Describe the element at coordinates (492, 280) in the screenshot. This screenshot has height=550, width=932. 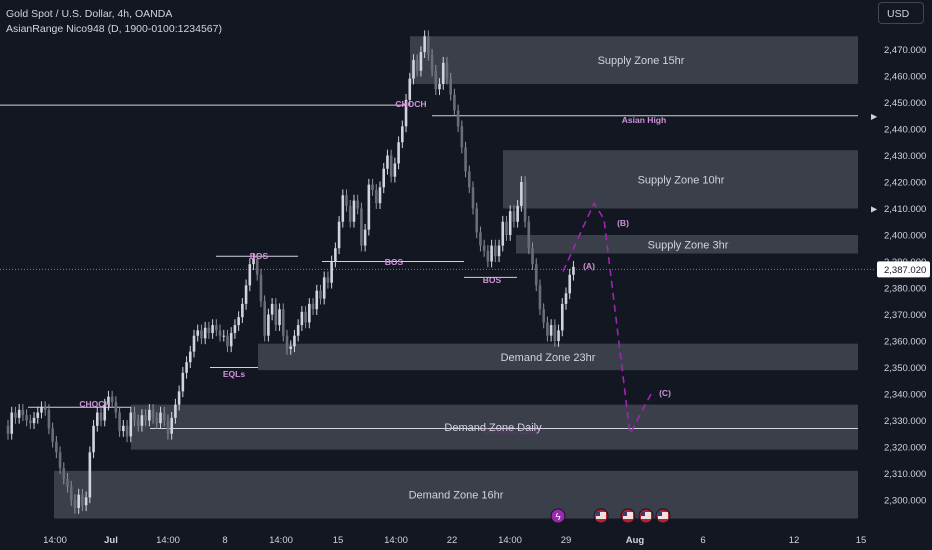
I see `bos-label-3: BOS` at that location.